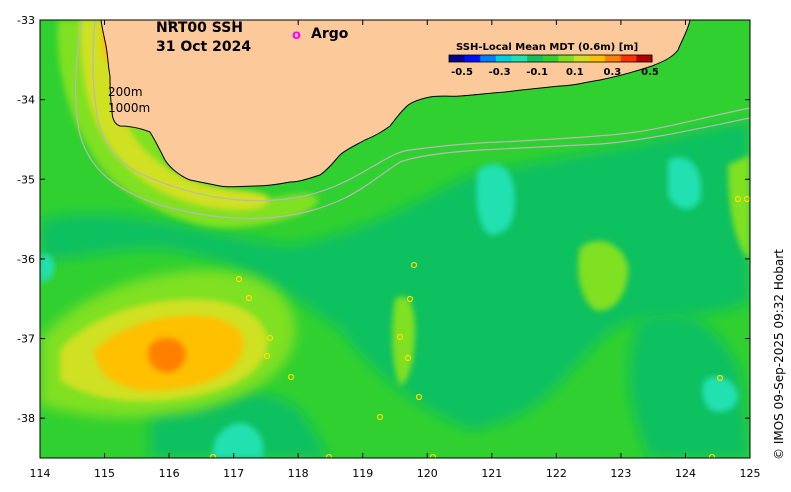 Image resolution: width=791 pixels, height=492 pixels. What do you see at coordinates (500, 72) in the screenshot?
I see `colorbar-tick-label: -0.3` at bounding box center [500, 72].